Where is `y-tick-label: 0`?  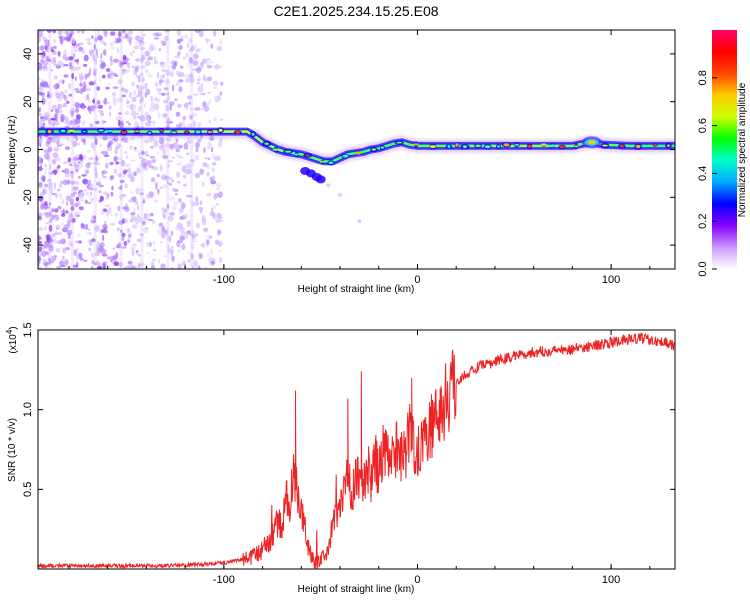 y-tick-label: 0 is located at coordinates (28, 149).